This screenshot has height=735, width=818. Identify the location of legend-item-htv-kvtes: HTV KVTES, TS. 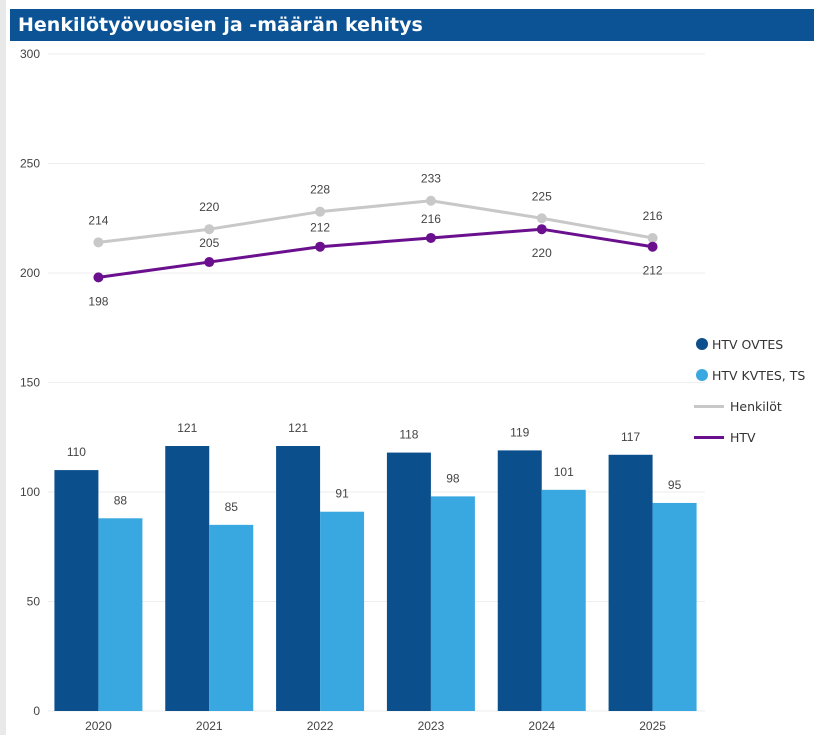
(750, 375).